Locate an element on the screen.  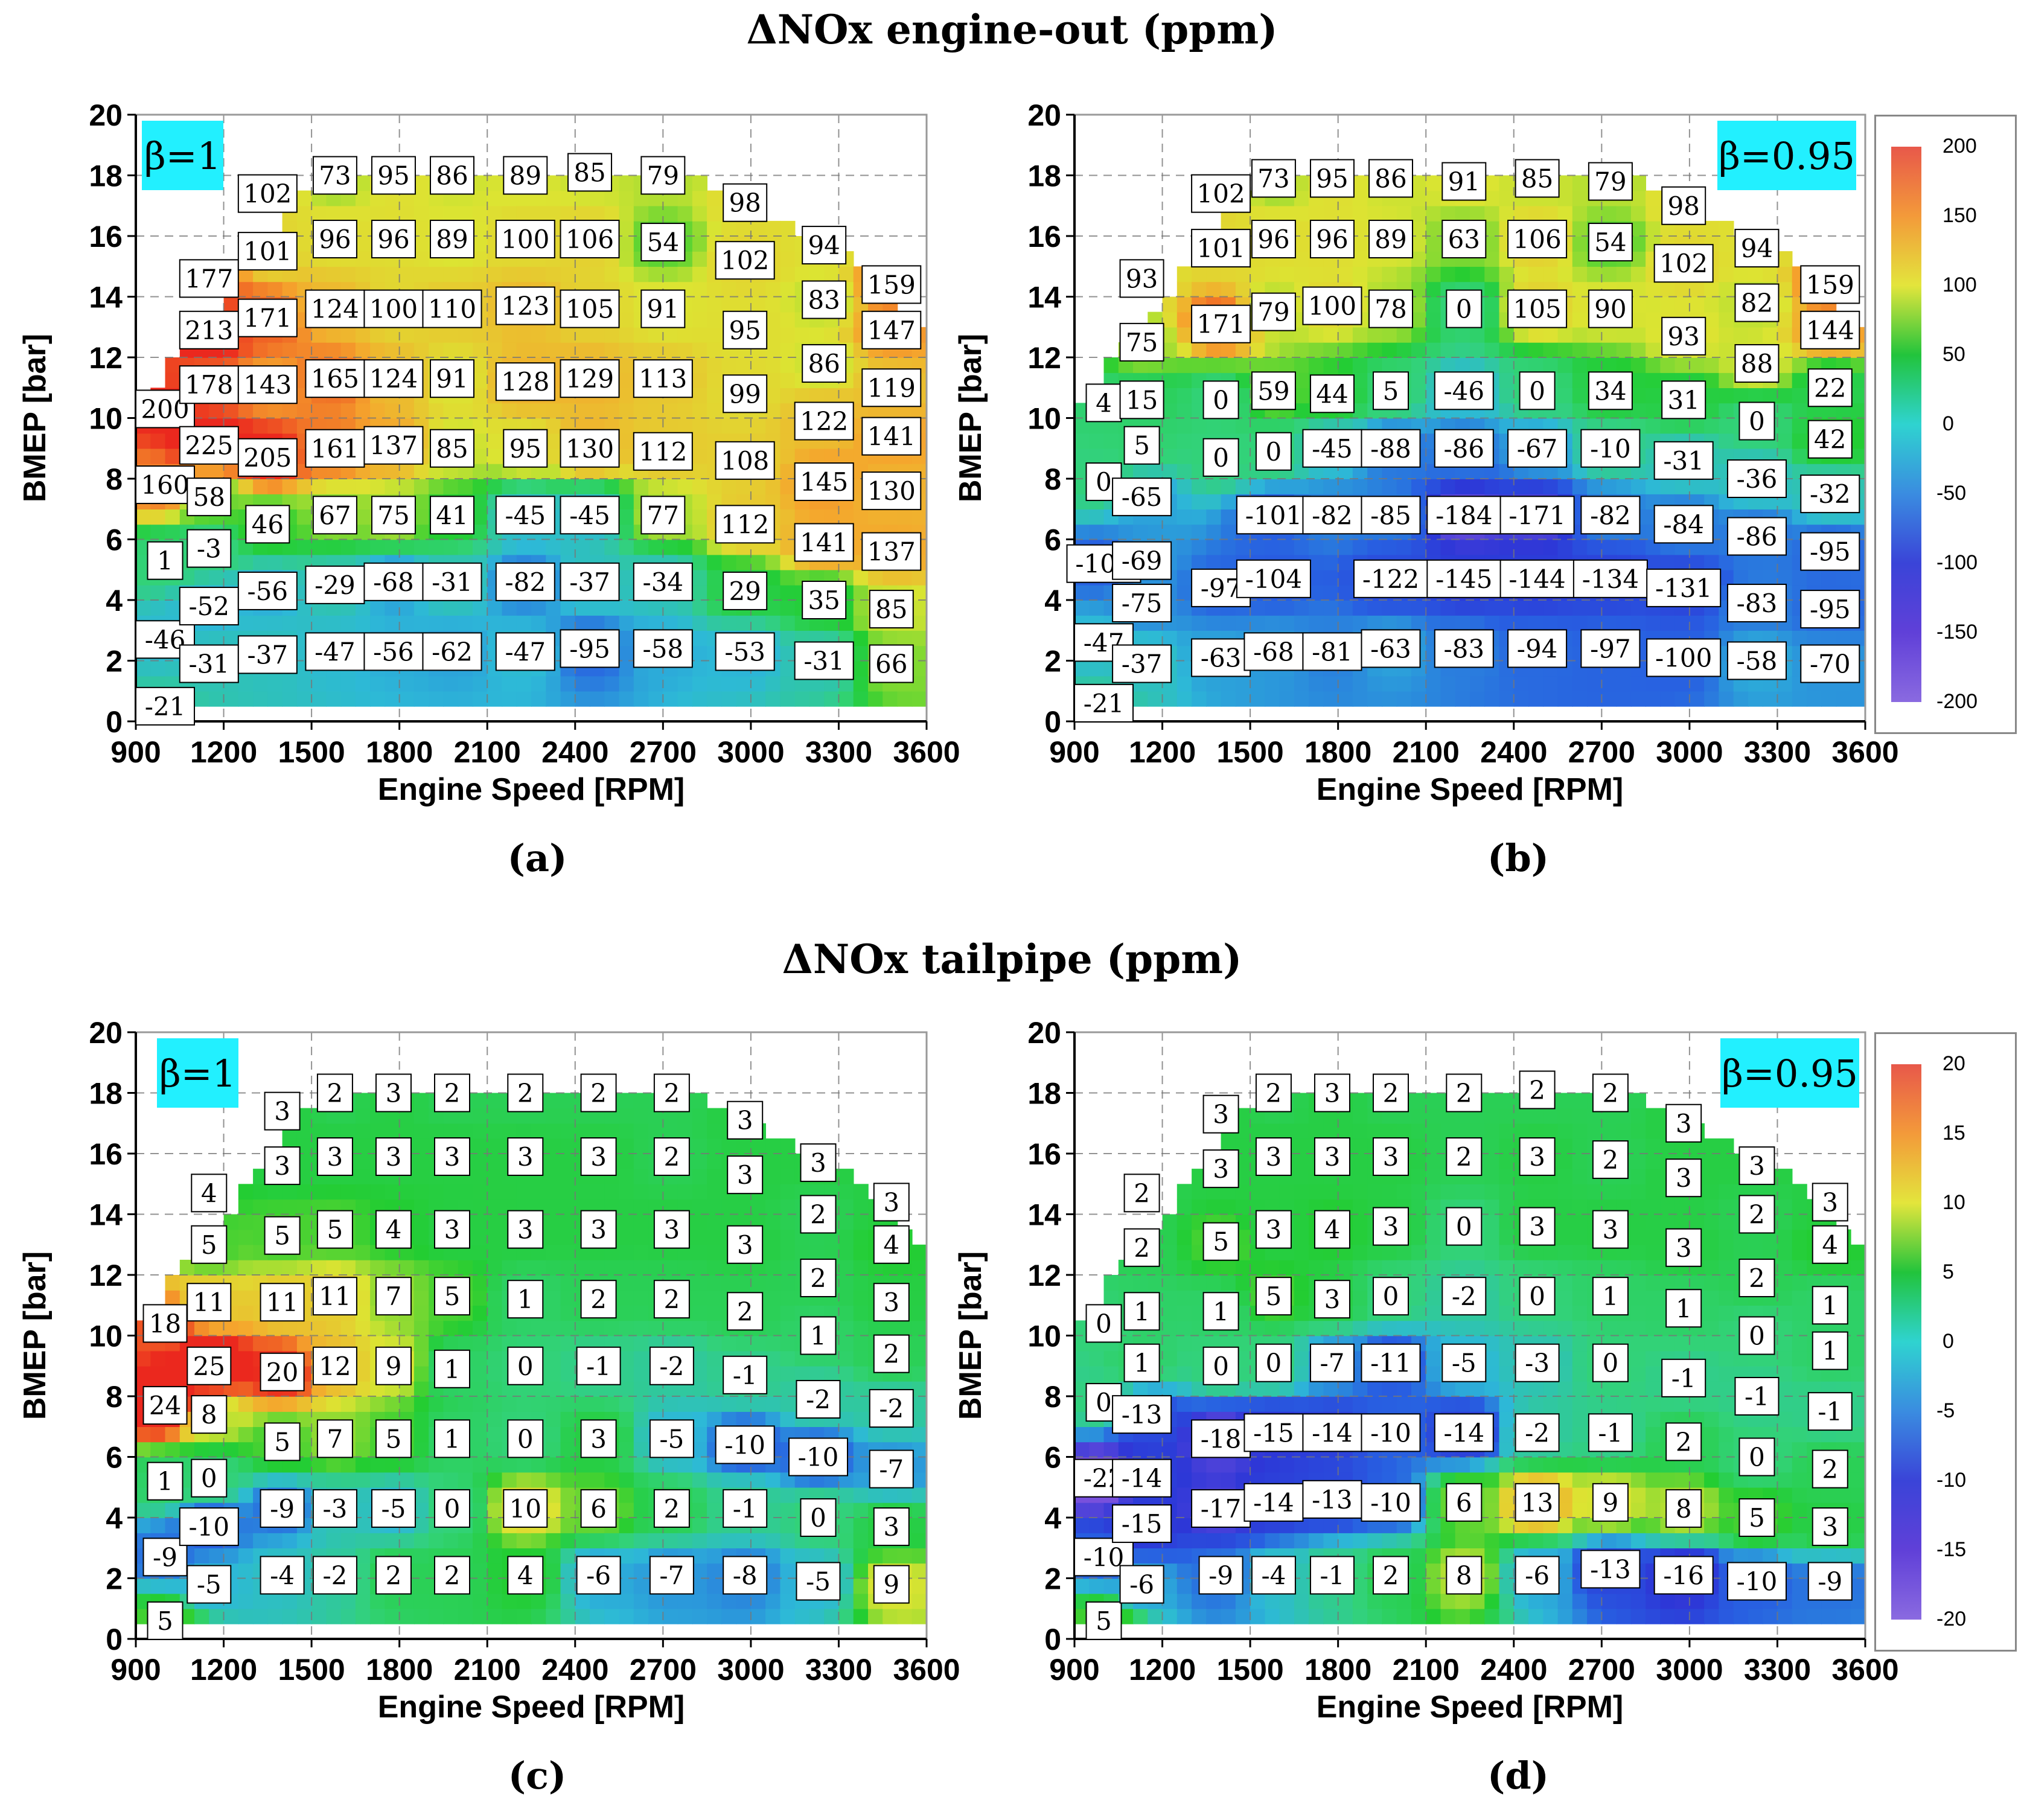
data-label: 122 is located at coordinates (824, 421).